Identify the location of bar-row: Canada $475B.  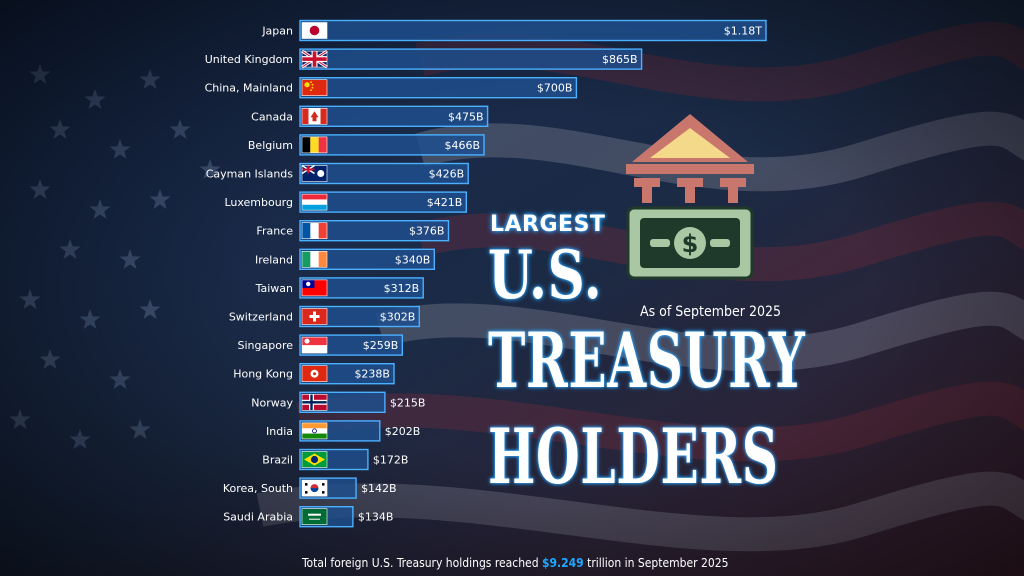
(370, 116).